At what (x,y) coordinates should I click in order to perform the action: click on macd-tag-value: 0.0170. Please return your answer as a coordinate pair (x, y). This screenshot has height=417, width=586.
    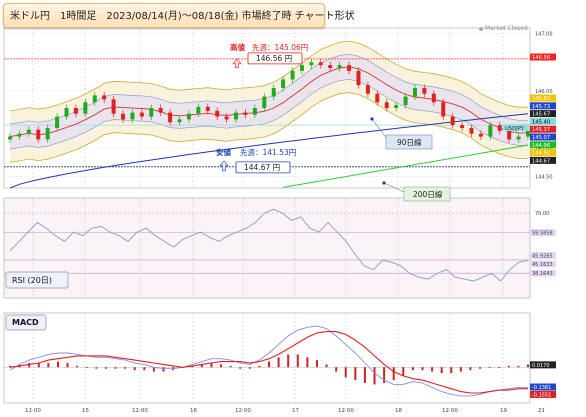
    Looking at the image, I should click on (541, 366).